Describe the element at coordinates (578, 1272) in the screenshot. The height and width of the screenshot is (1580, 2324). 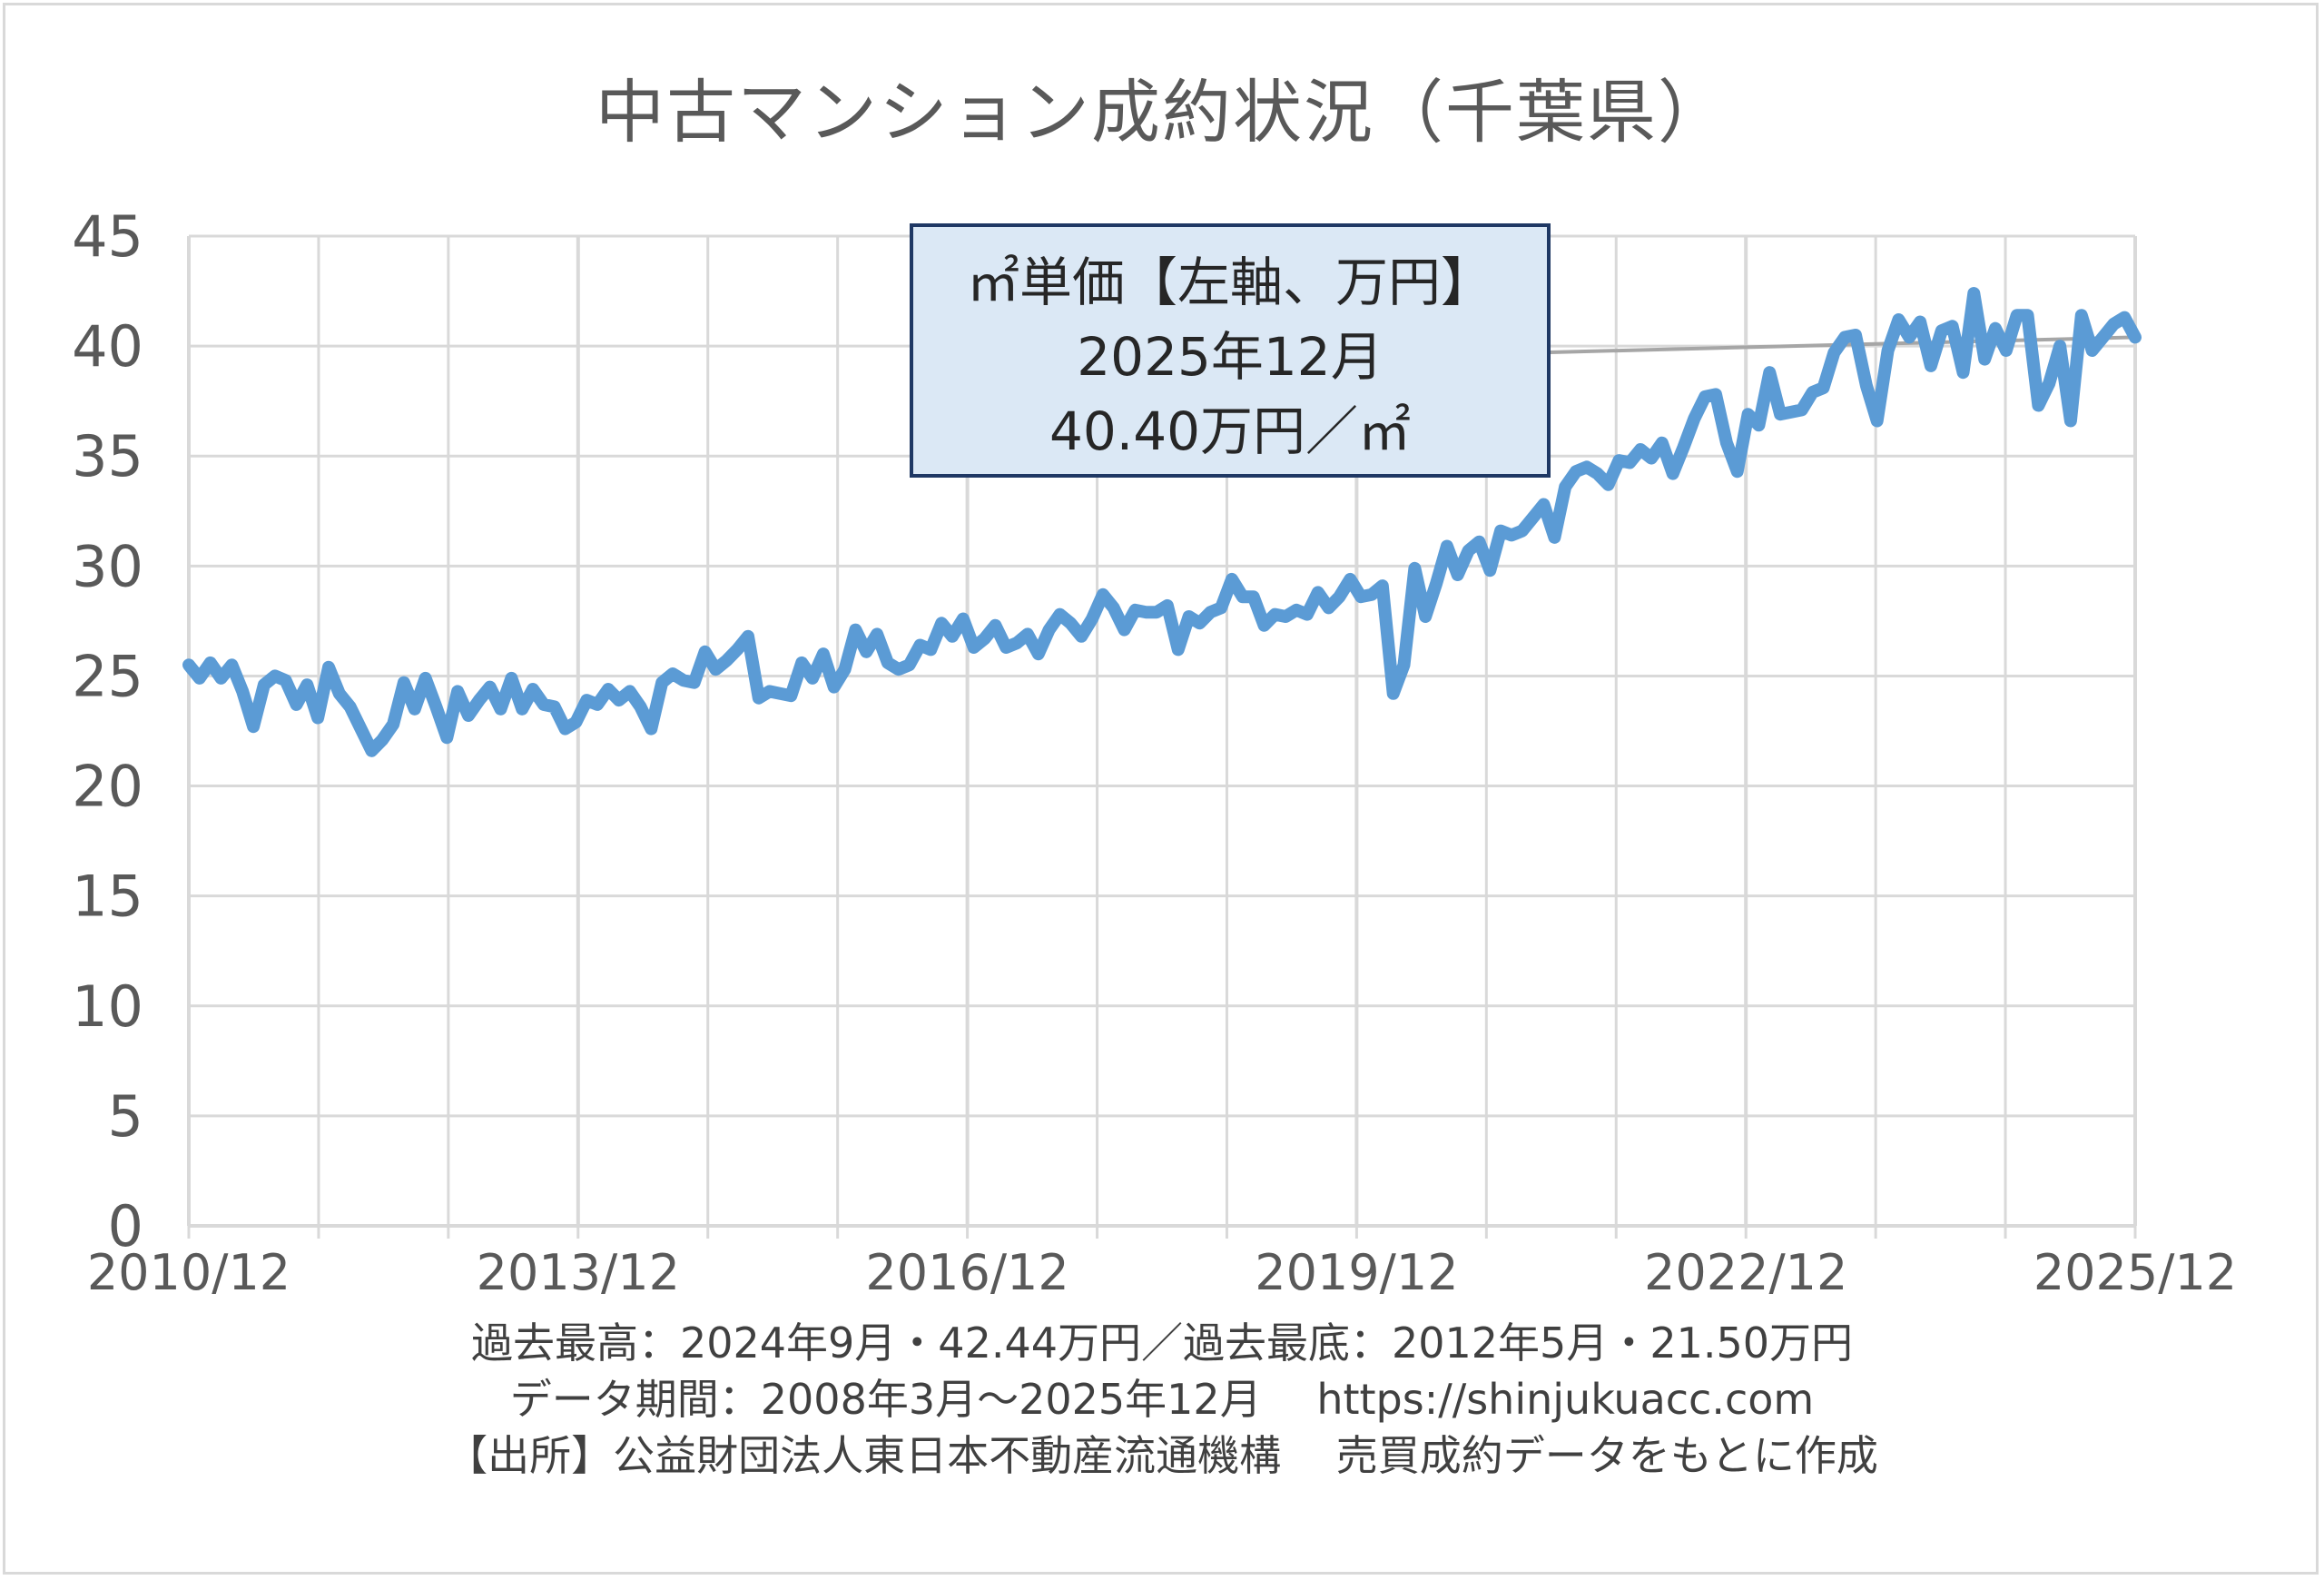
I see `x-tick-label: 2013/12` at that location.